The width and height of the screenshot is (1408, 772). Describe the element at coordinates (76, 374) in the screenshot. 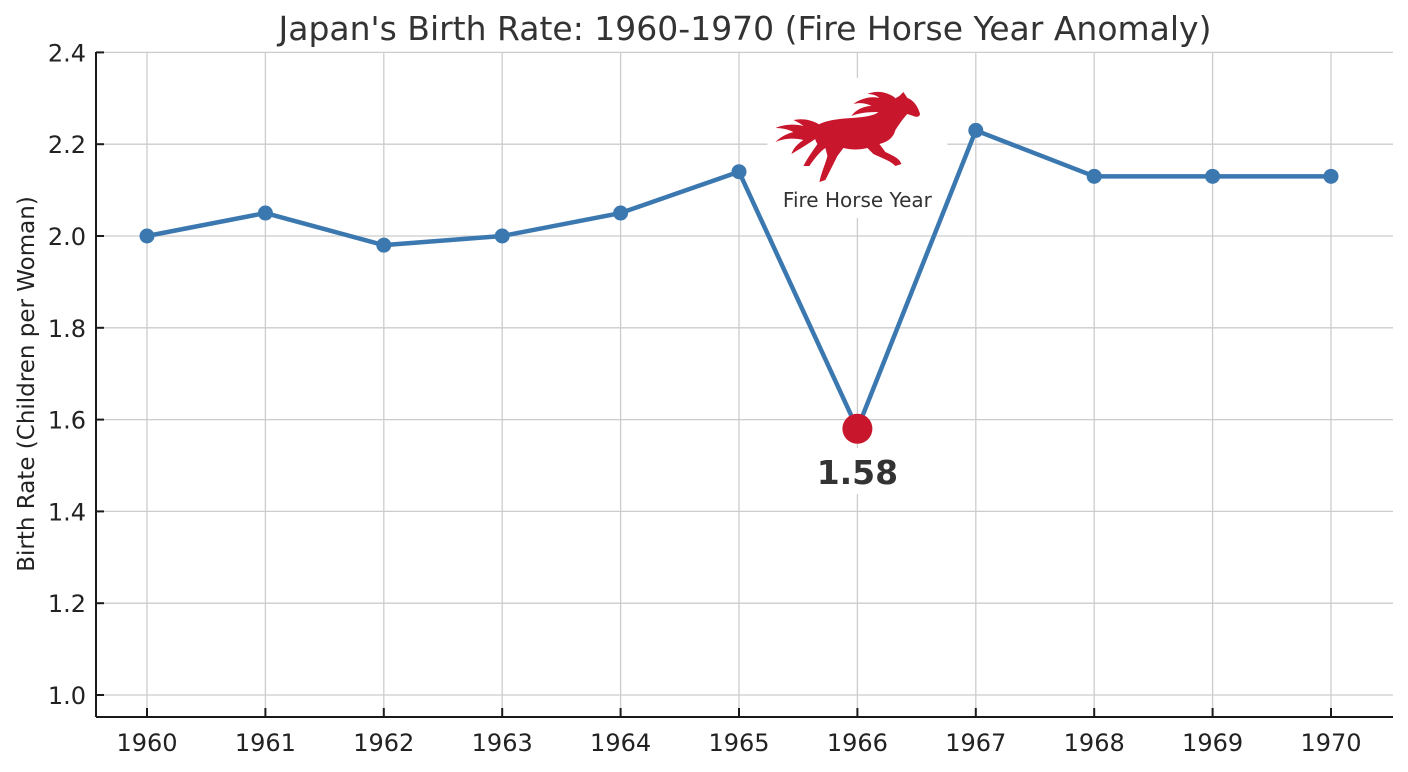

I see `y-axis-ticks: 1.0 1.2 1.4 1.6 1.8 2.0 2.2 2.4` at that location.